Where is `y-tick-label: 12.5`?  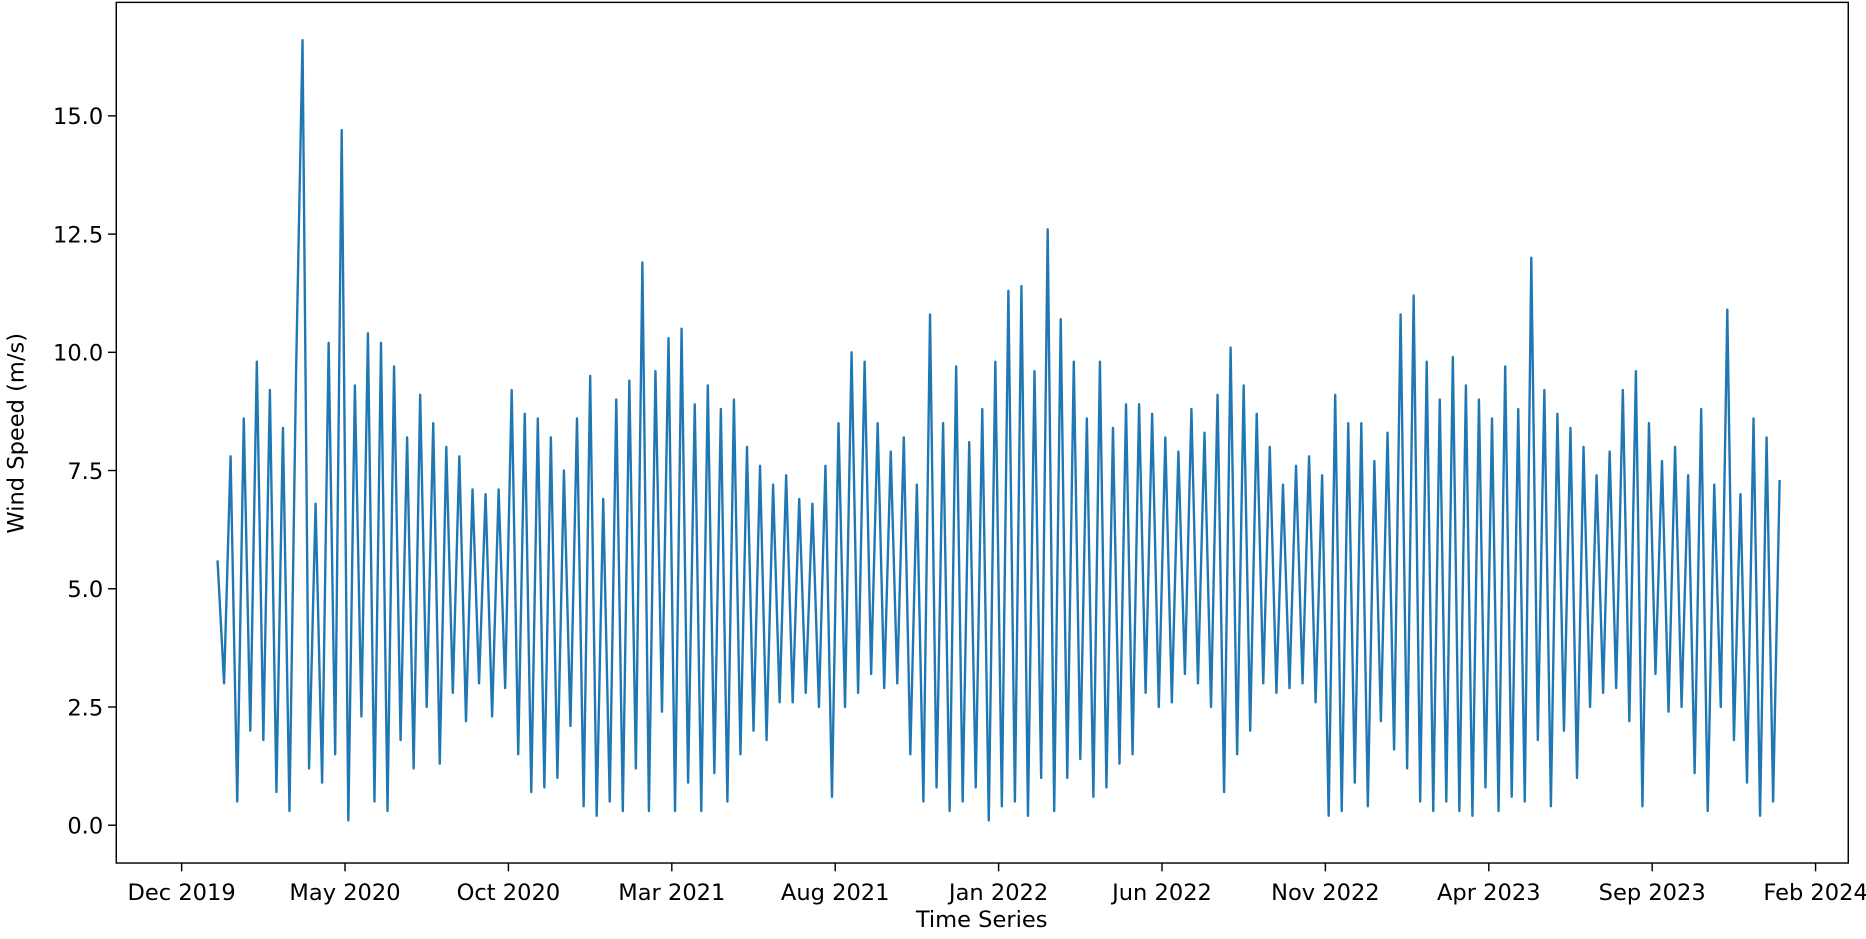
y-tick-label: 12.5 is located at coordinates (78, 235).